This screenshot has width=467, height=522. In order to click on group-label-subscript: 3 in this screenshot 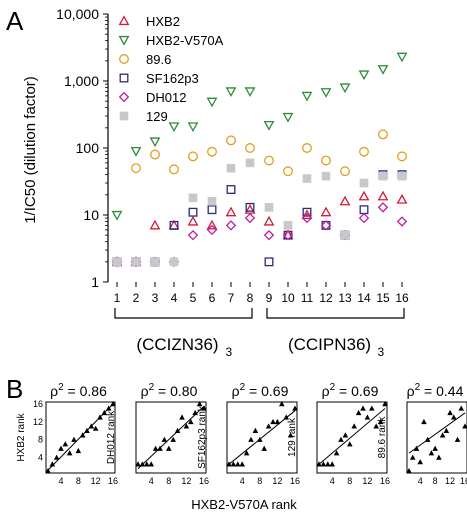, I will do `click(229, 352)`.